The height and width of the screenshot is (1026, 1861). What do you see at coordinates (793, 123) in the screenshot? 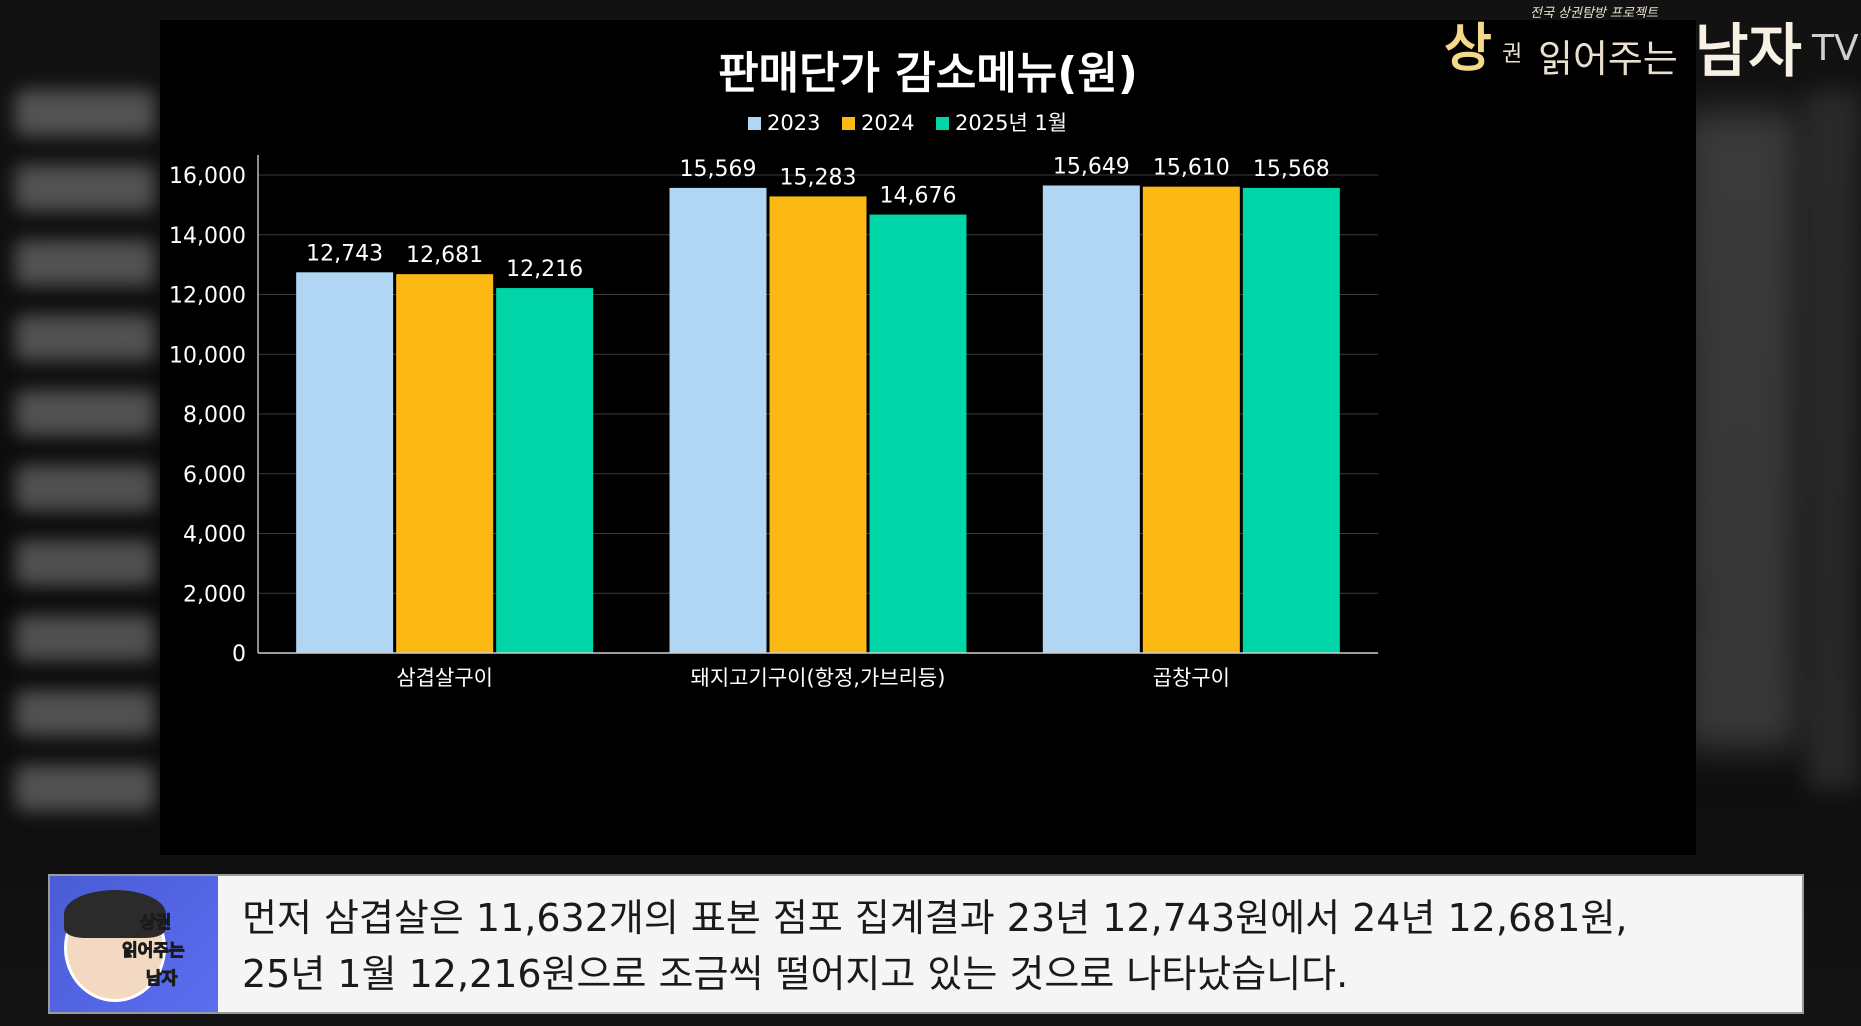
I see `legend-label: 2023` at bounding box center [793, 123].